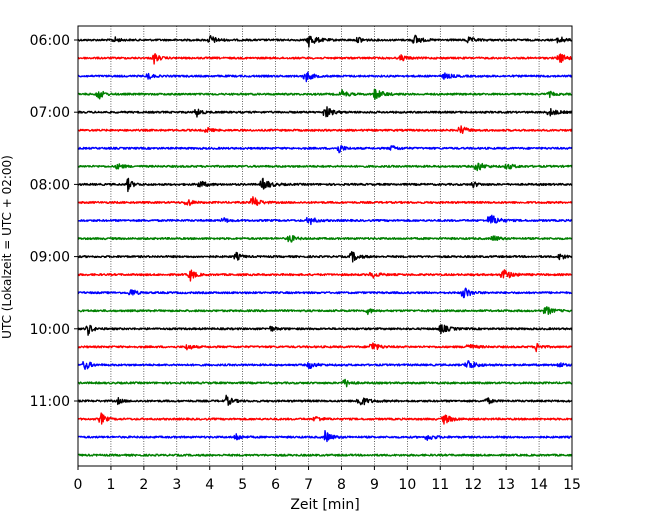 The width and height of the screenshot is (650, 520). I want to click on x-tick-label: 13, so click(506, 485).